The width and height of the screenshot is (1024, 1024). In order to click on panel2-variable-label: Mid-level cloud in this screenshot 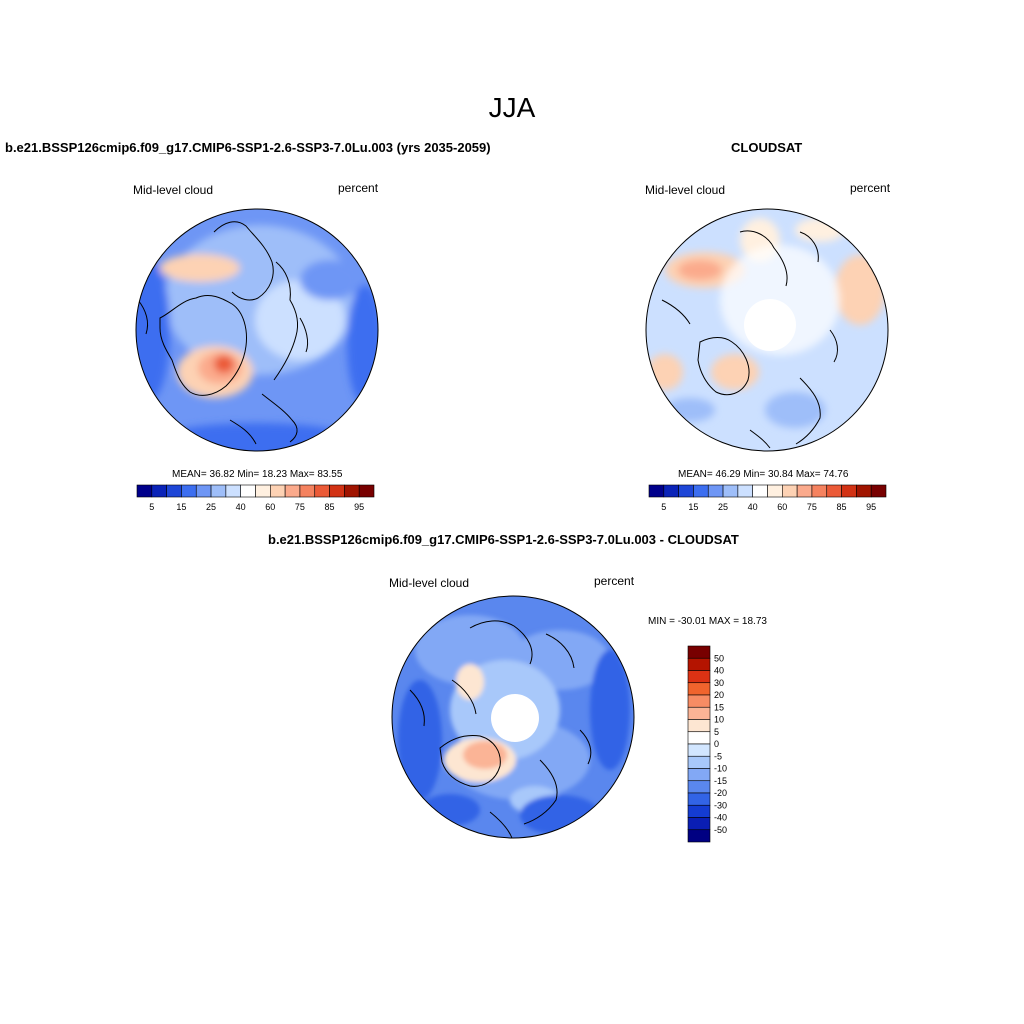, I will do `click(685, 190)`.